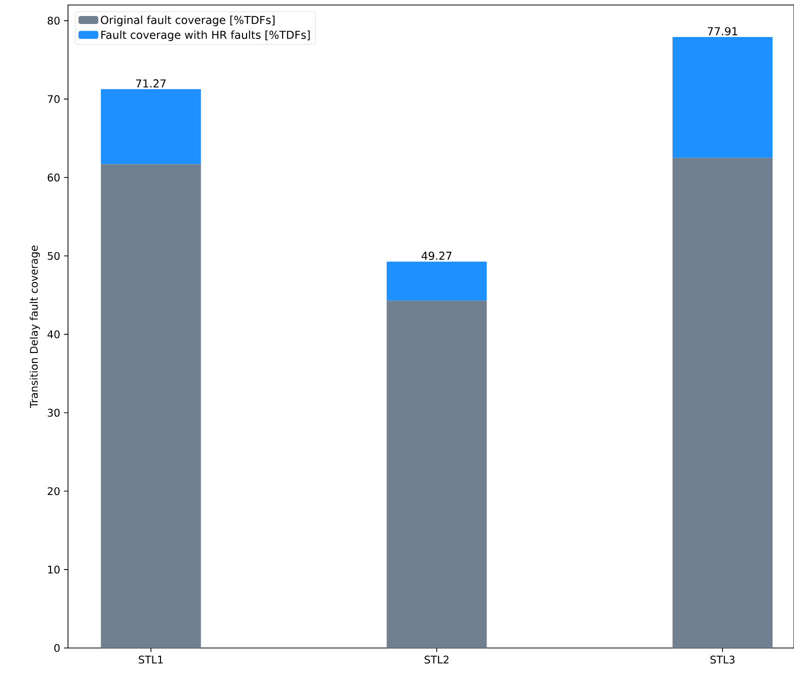 The width and height of the screenshot is (794, 676). Describe the element at coordinates (722, 660) in the screenshot. I see `x-tick-label: STL3` at that location.